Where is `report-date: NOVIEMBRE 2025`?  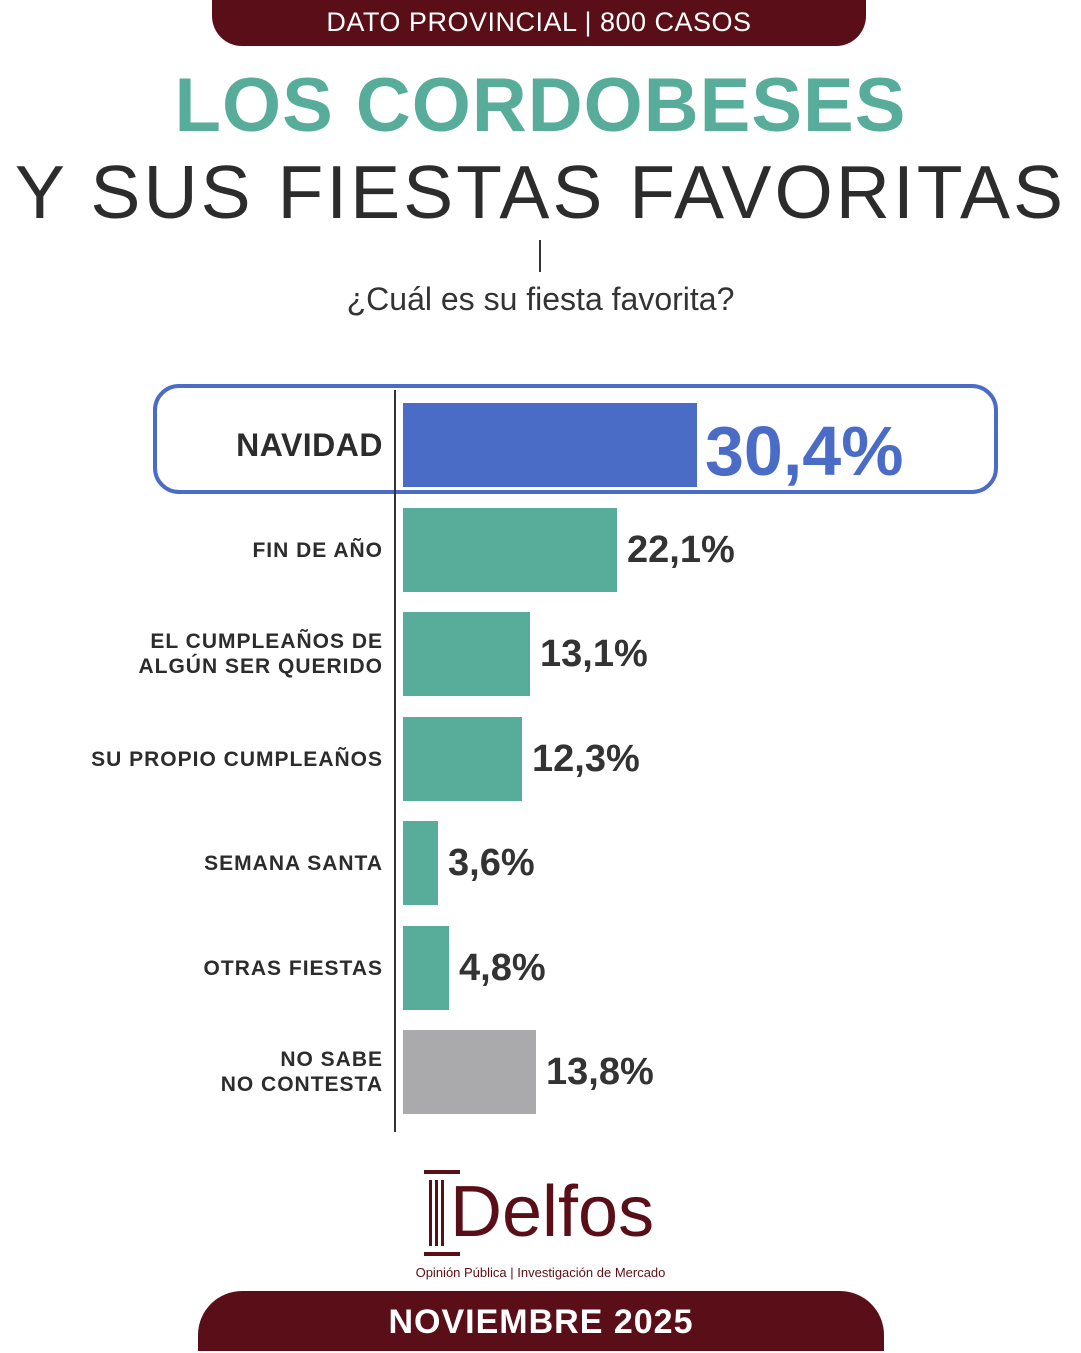
report-date: NOVIEMBRE 2025 is located at coordinates (541, 1322).